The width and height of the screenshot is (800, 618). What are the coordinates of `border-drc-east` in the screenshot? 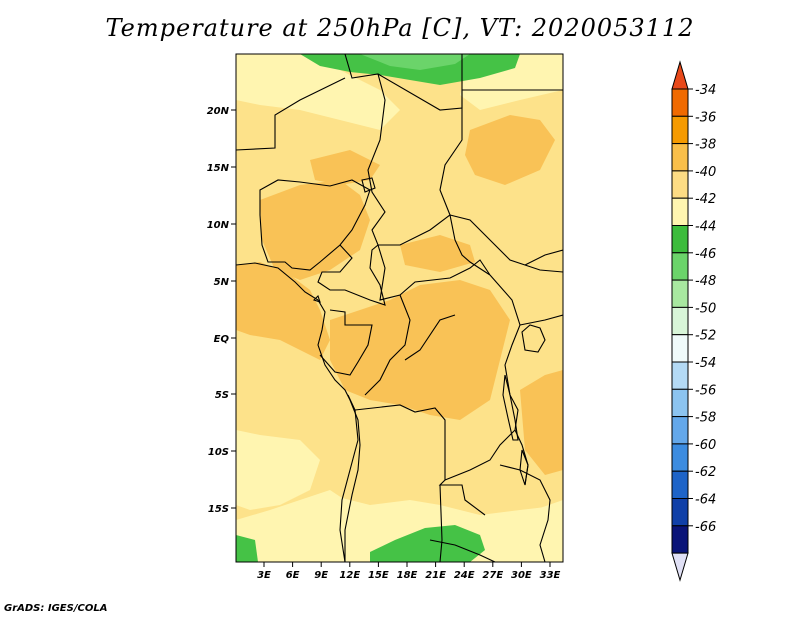 It's located at (482, 377).